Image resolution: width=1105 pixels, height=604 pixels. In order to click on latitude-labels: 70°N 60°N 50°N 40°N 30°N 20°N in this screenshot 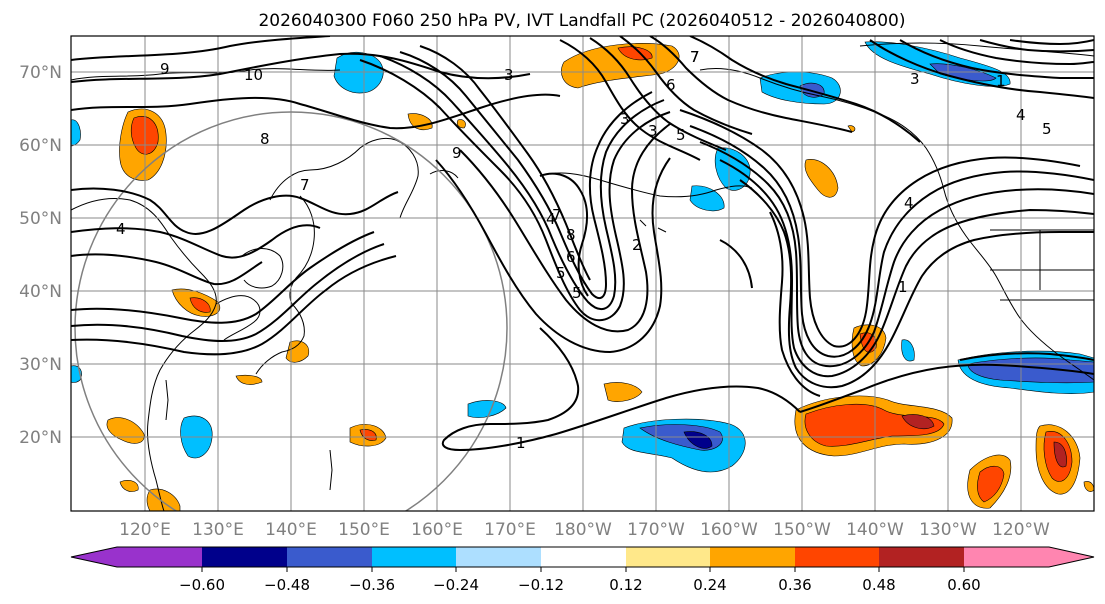, I will do `click(40, 255)`.